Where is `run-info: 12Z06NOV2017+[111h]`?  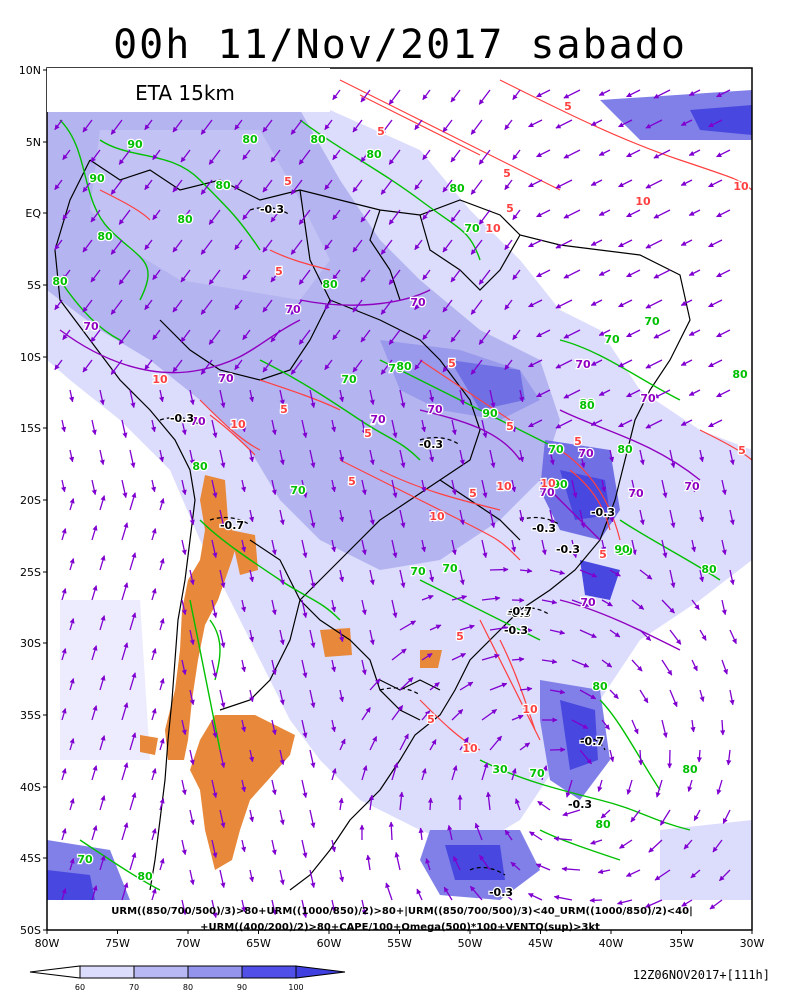 run-info: 12Z06NOV2017+[111h] is located at coordinates (701, 975).